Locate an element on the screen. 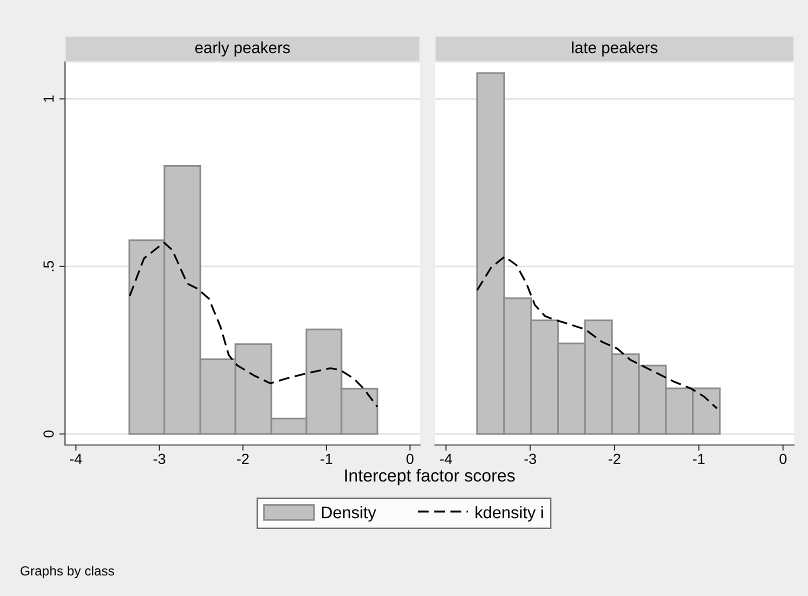 Image resolution: width=808 pixels, height=596 pixels. line-series is located at coordinates (253, 325).